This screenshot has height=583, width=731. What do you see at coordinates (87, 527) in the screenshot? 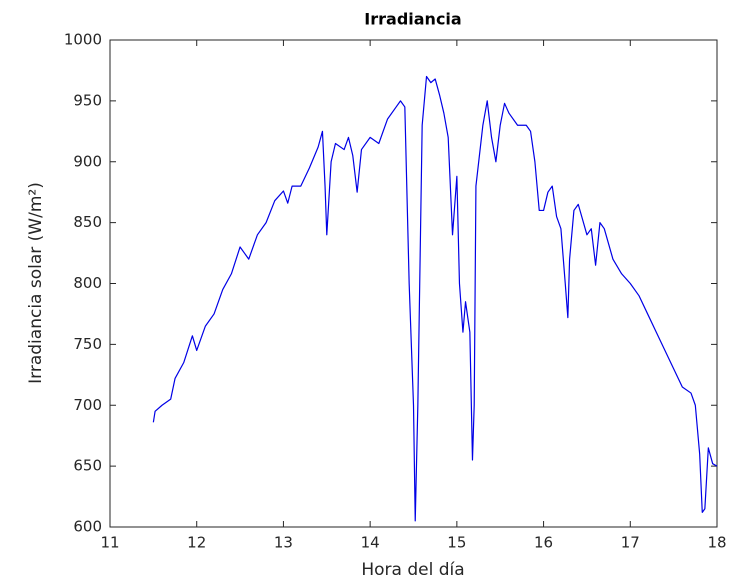
I see `y-tick-label: 600` at bounding box center [87, 527].